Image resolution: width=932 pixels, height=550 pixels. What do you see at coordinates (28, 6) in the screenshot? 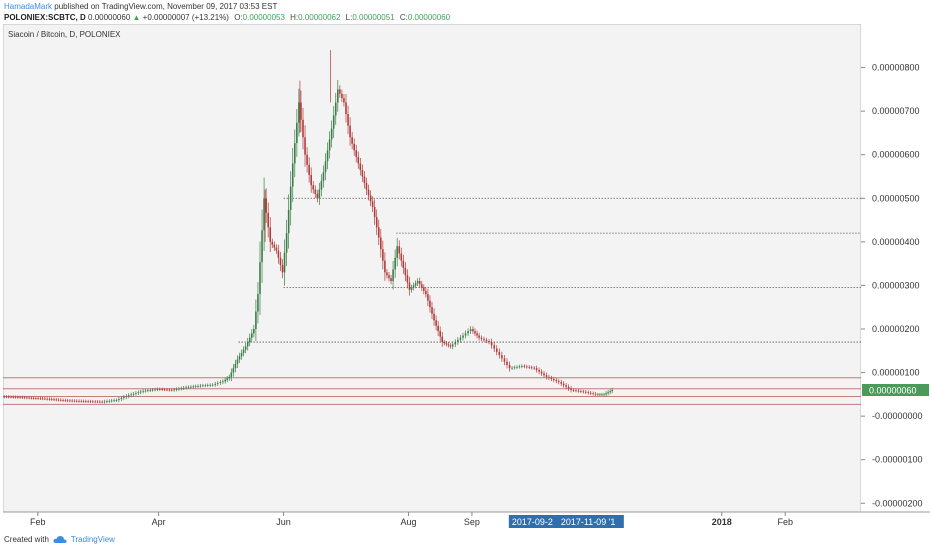
I see `author-link: HamadaMark` at bounding box center [28, 6].